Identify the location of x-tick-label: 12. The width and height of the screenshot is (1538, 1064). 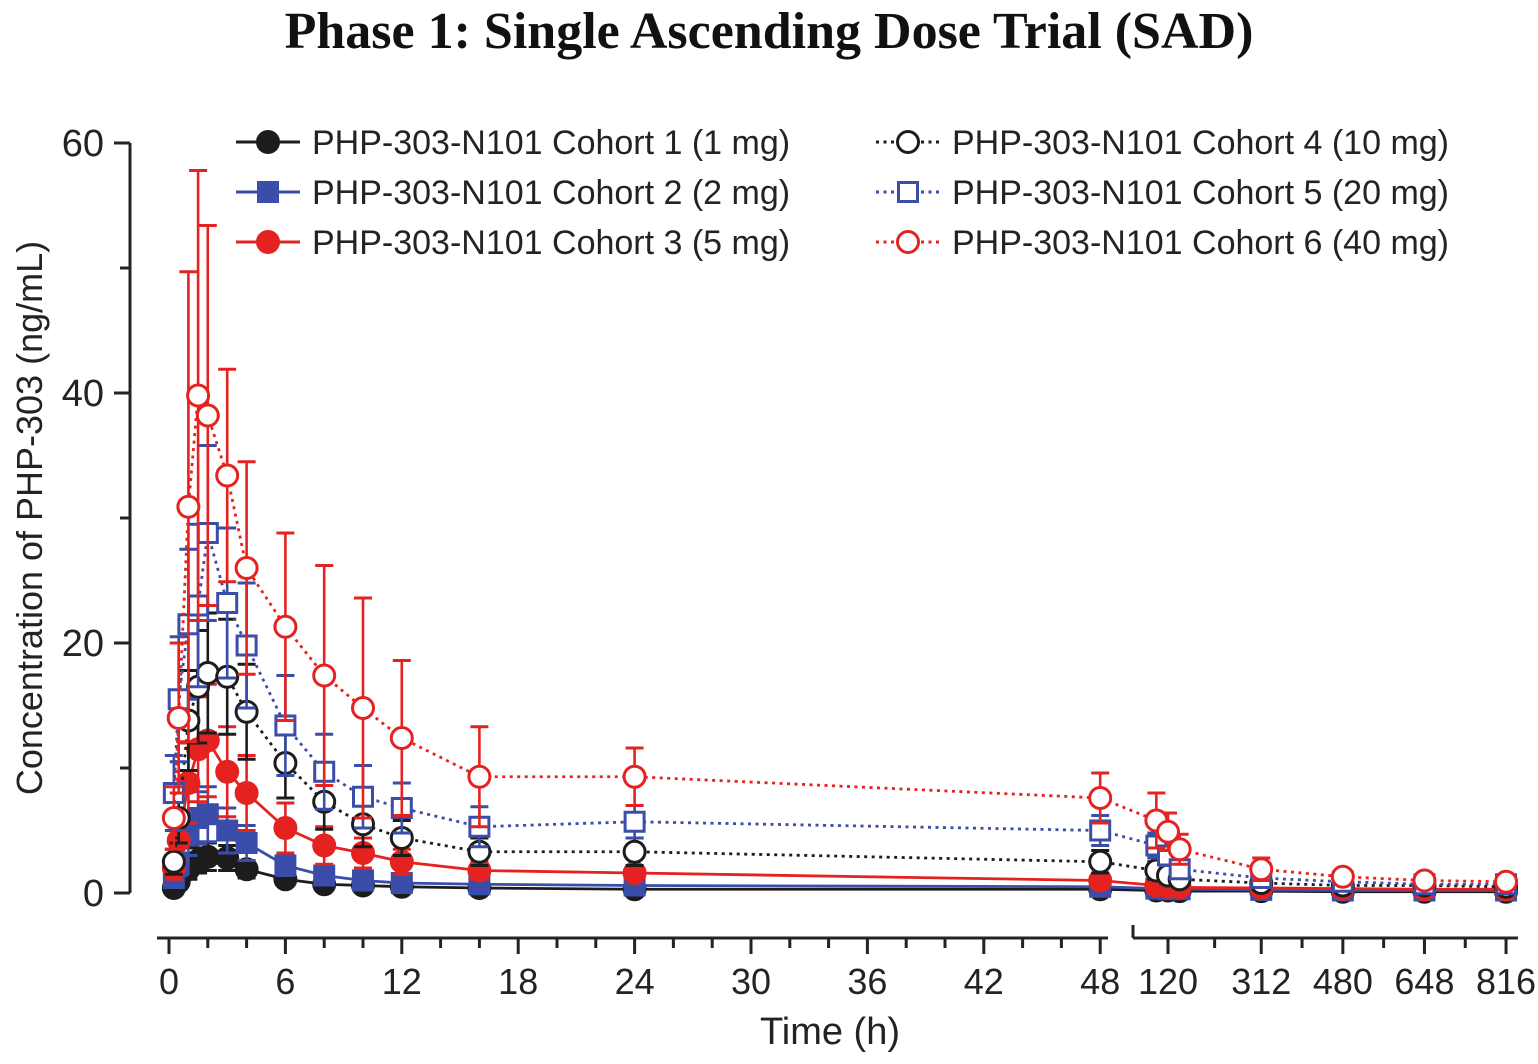
(402, 981).